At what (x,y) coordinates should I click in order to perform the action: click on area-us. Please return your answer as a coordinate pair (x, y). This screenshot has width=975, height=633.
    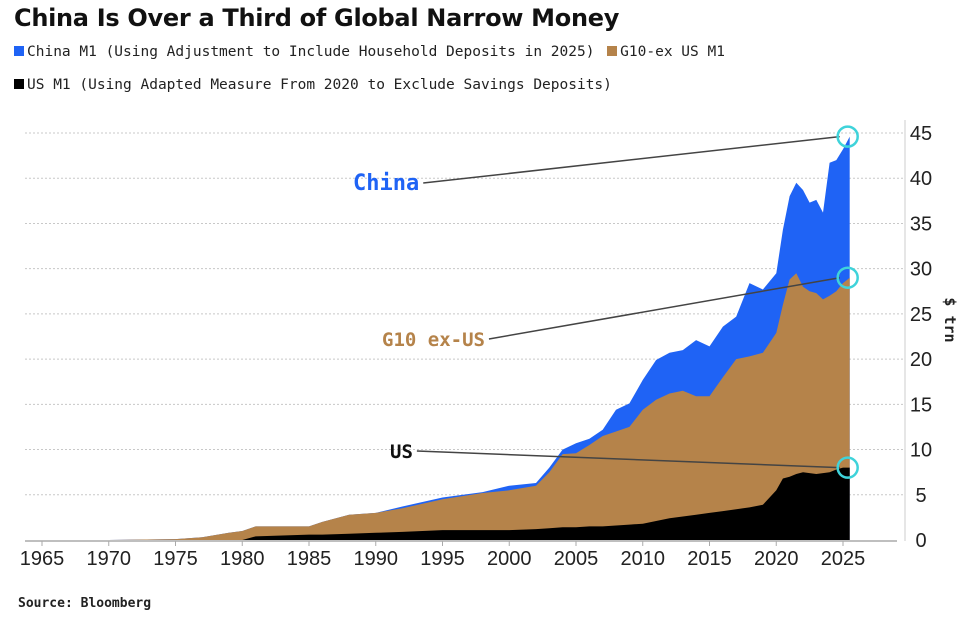
    Looking at the image, I should click on (446, 503).